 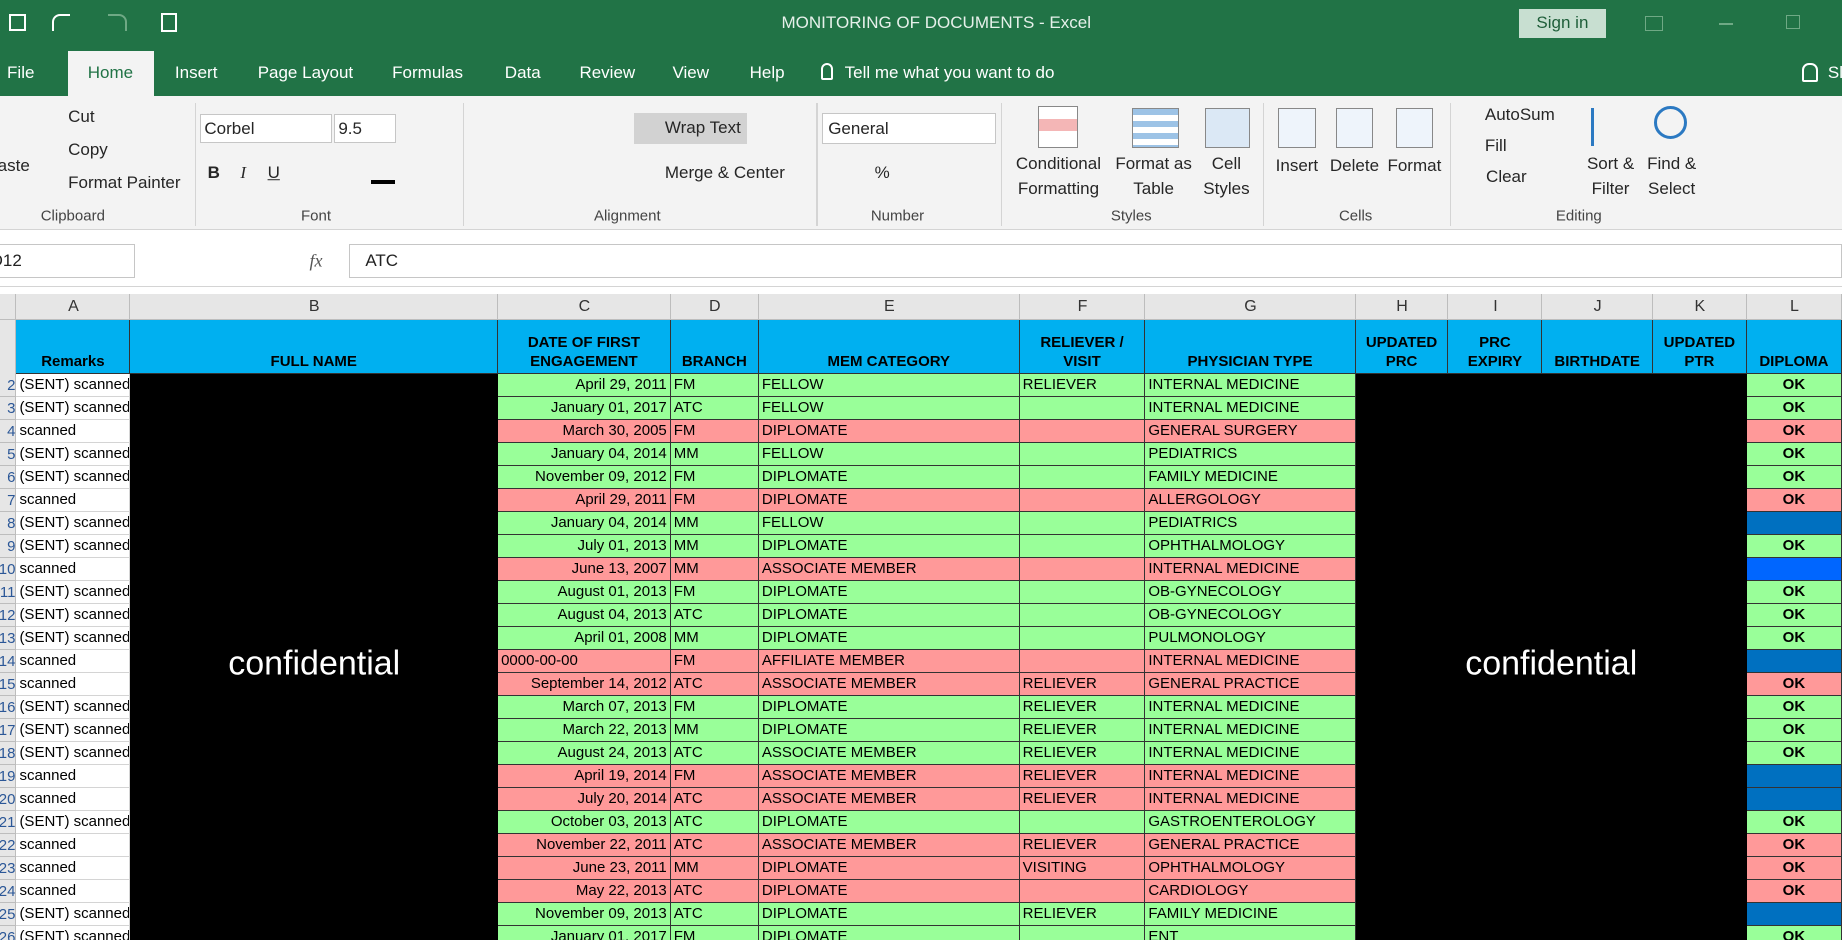 I want to click on delete-cells-icon, so click(x=1354, y=128).